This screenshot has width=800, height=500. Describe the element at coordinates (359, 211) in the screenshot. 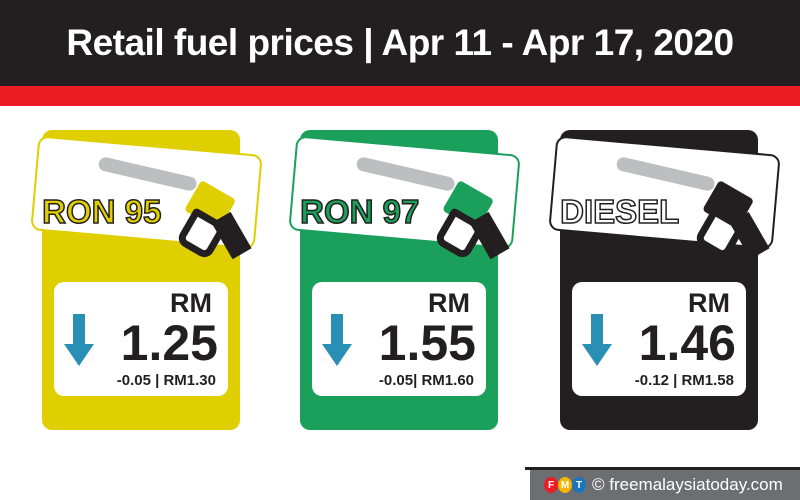

I see `fuel-name: RON 97` at that location.